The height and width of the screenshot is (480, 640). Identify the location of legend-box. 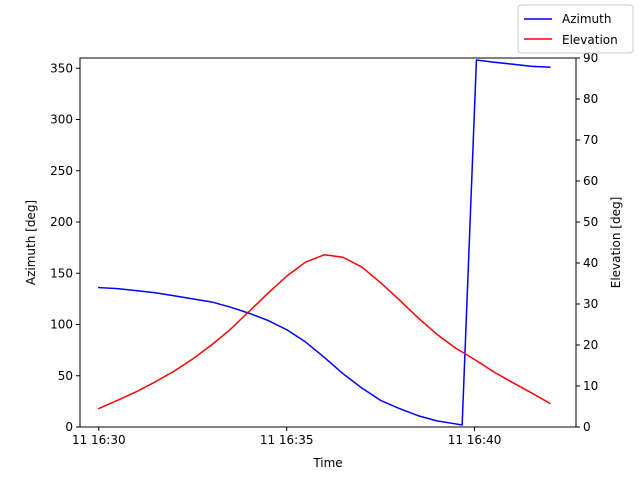
(575, 29).